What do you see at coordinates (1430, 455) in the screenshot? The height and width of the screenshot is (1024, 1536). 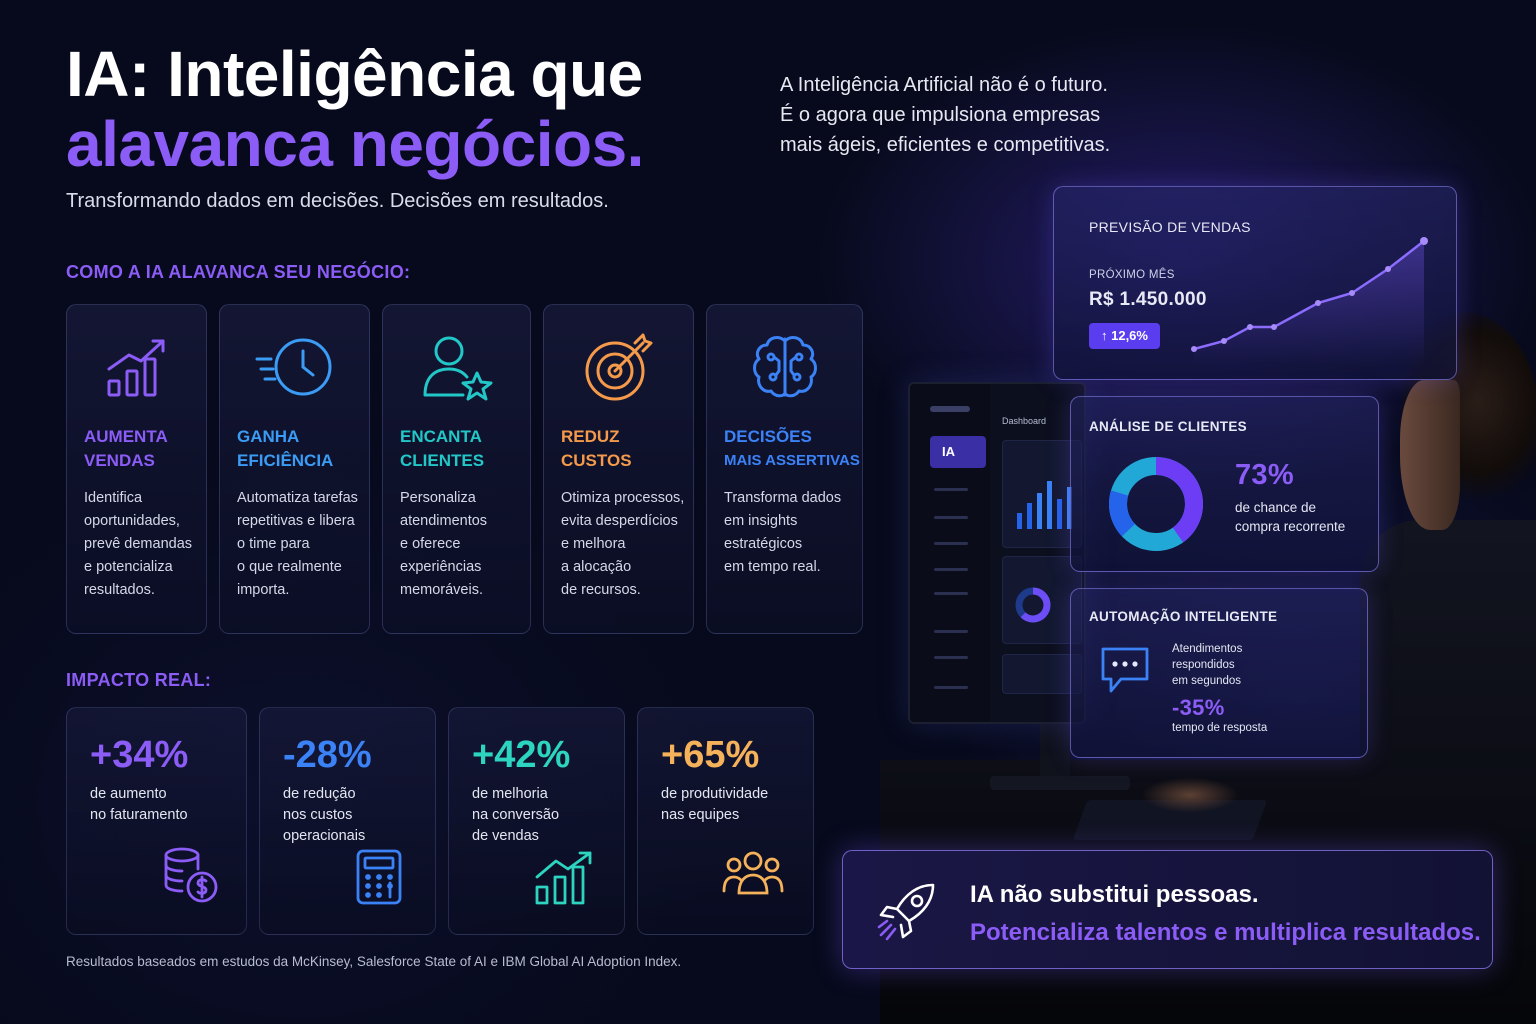 I see `person-face` at bounding box center [1430, 455].